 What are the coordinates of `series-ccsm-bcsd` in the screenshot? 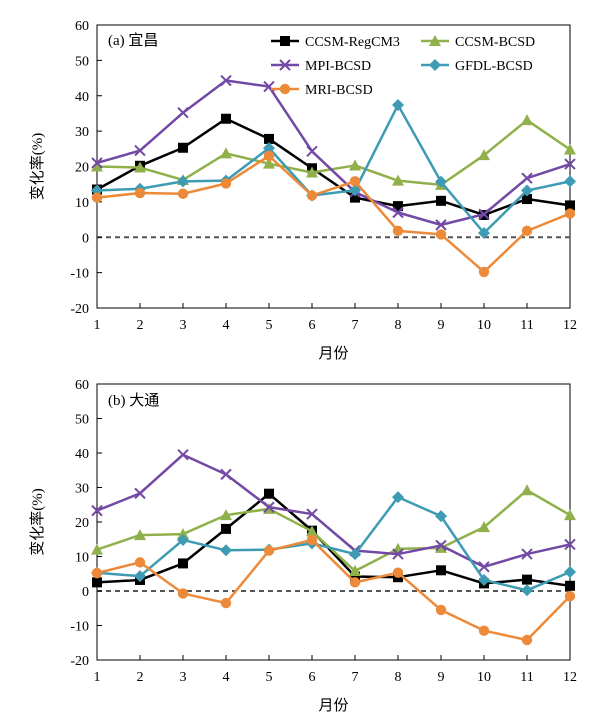 It's located at (333, 152).